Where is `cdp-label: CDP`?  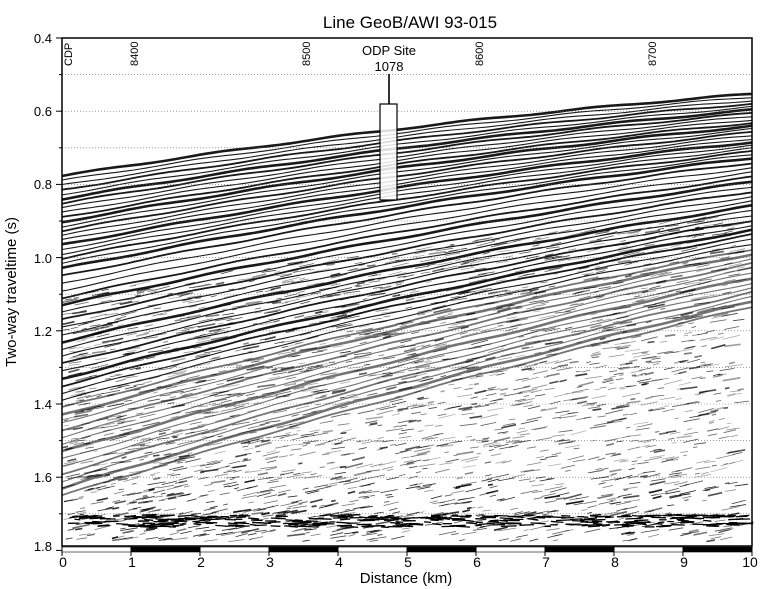
cdp-label: CDP is located at coordinates (69, 54).